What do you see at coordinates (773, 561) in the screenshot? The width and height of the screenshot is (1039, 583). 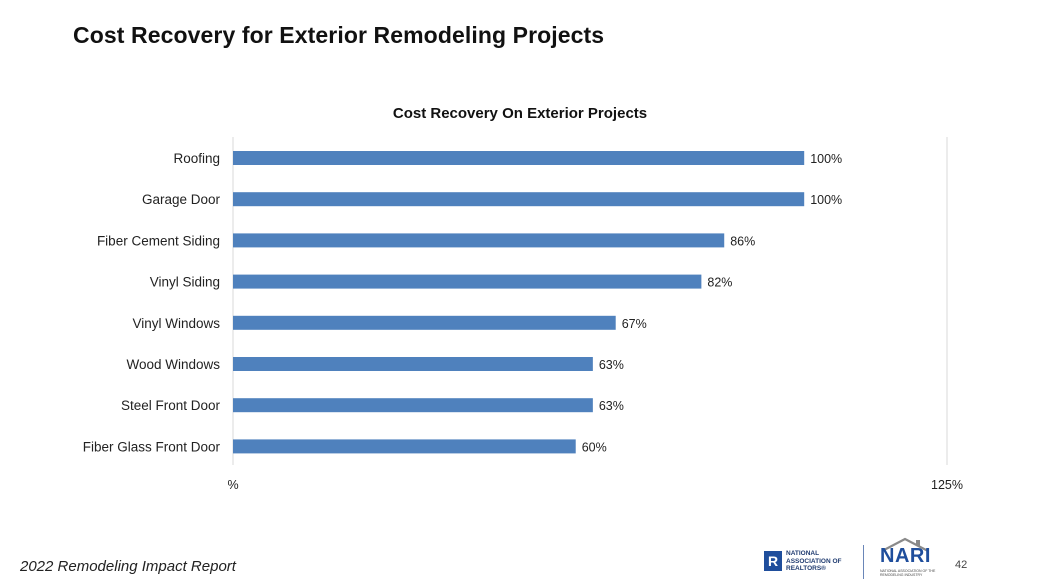 I see `realtor-r-logo-icon: R` at bounding box center [773, 561].